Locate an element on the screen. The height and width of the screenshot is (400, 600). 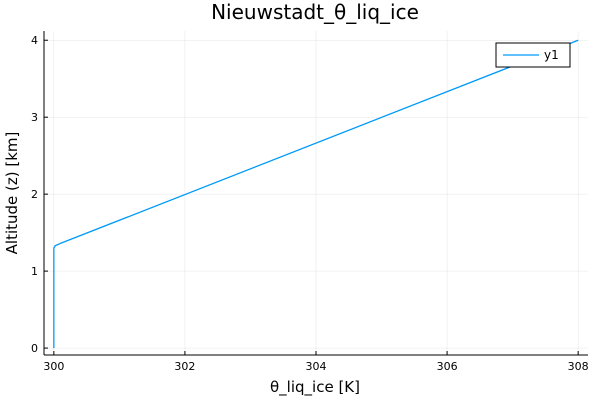
x-tick-label: 306 is located at coordinates (447, 366).